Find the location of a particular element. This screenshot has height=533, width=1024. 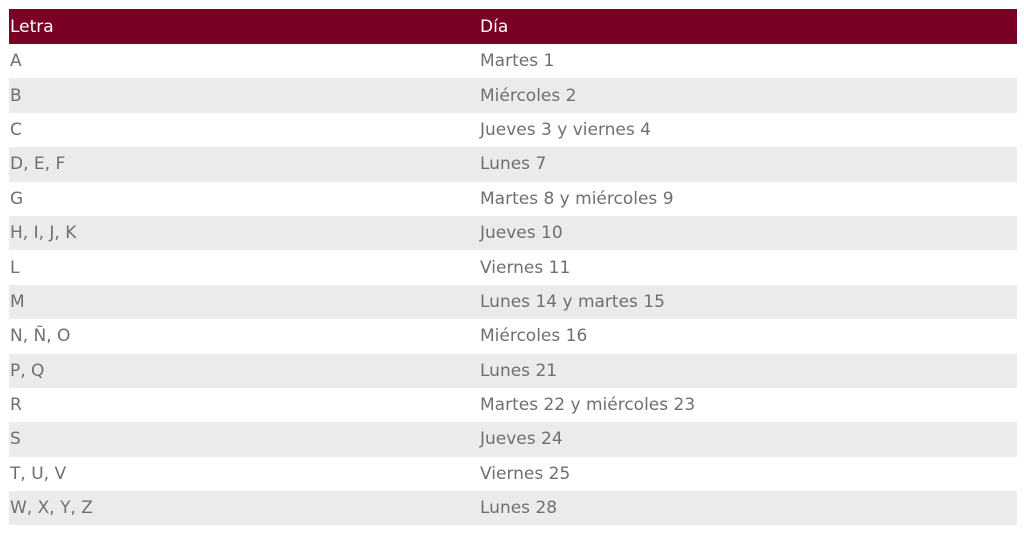

column-header-dia: Día is located at coordinates (494, 26).